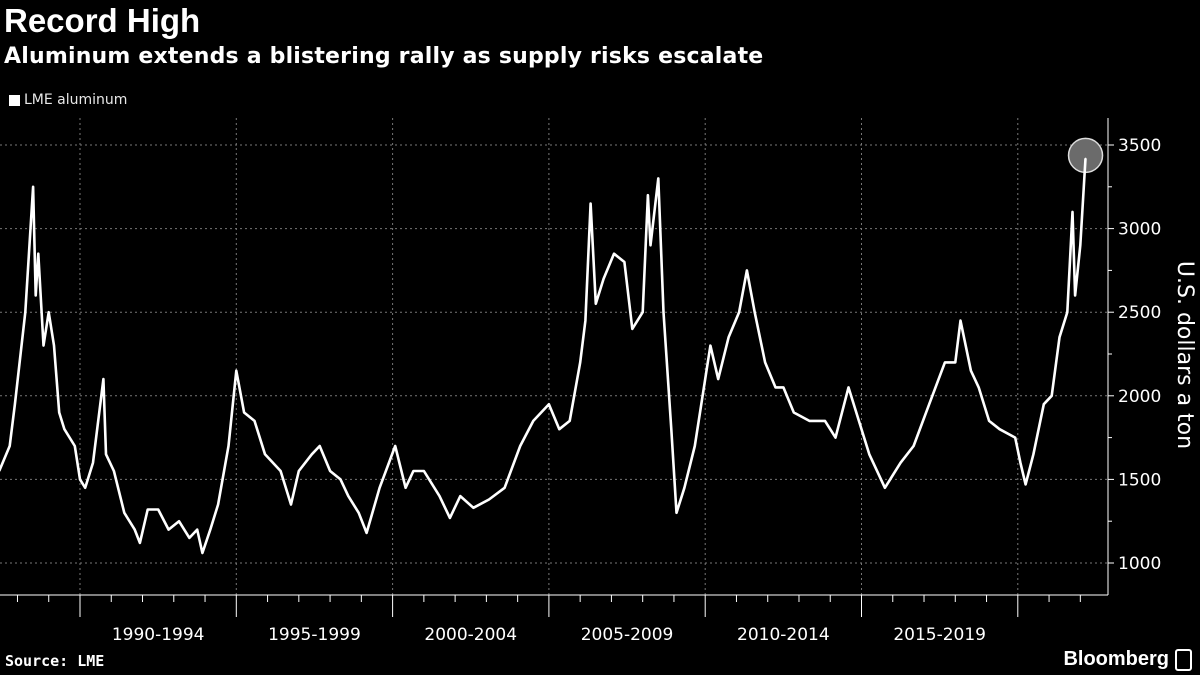  Describe the element at coordinates (102, 20) in the screenshot. I see `chart-title: Record High` at that location.